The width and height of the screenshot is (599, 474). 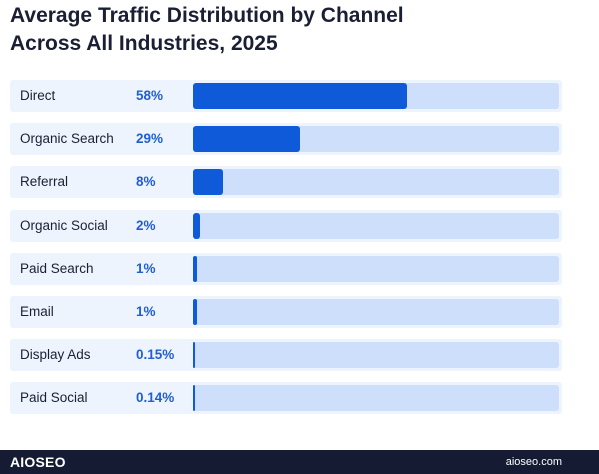 I want to click on chart-row: Paid Social 0.14%, so click(x=286, y=398).